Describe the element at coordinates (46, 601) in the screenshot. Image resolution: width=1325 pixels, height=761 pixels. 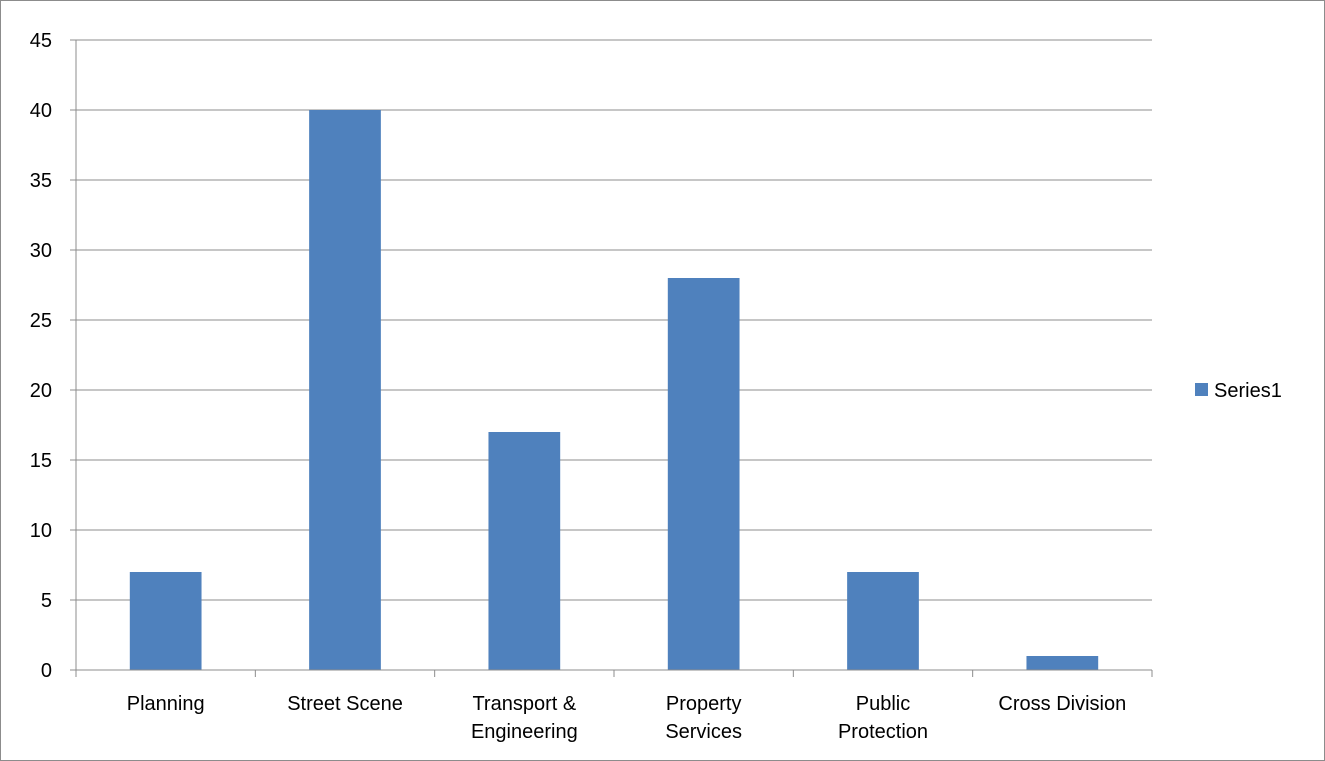
I see `y-tick-label-5: 5` at that location.